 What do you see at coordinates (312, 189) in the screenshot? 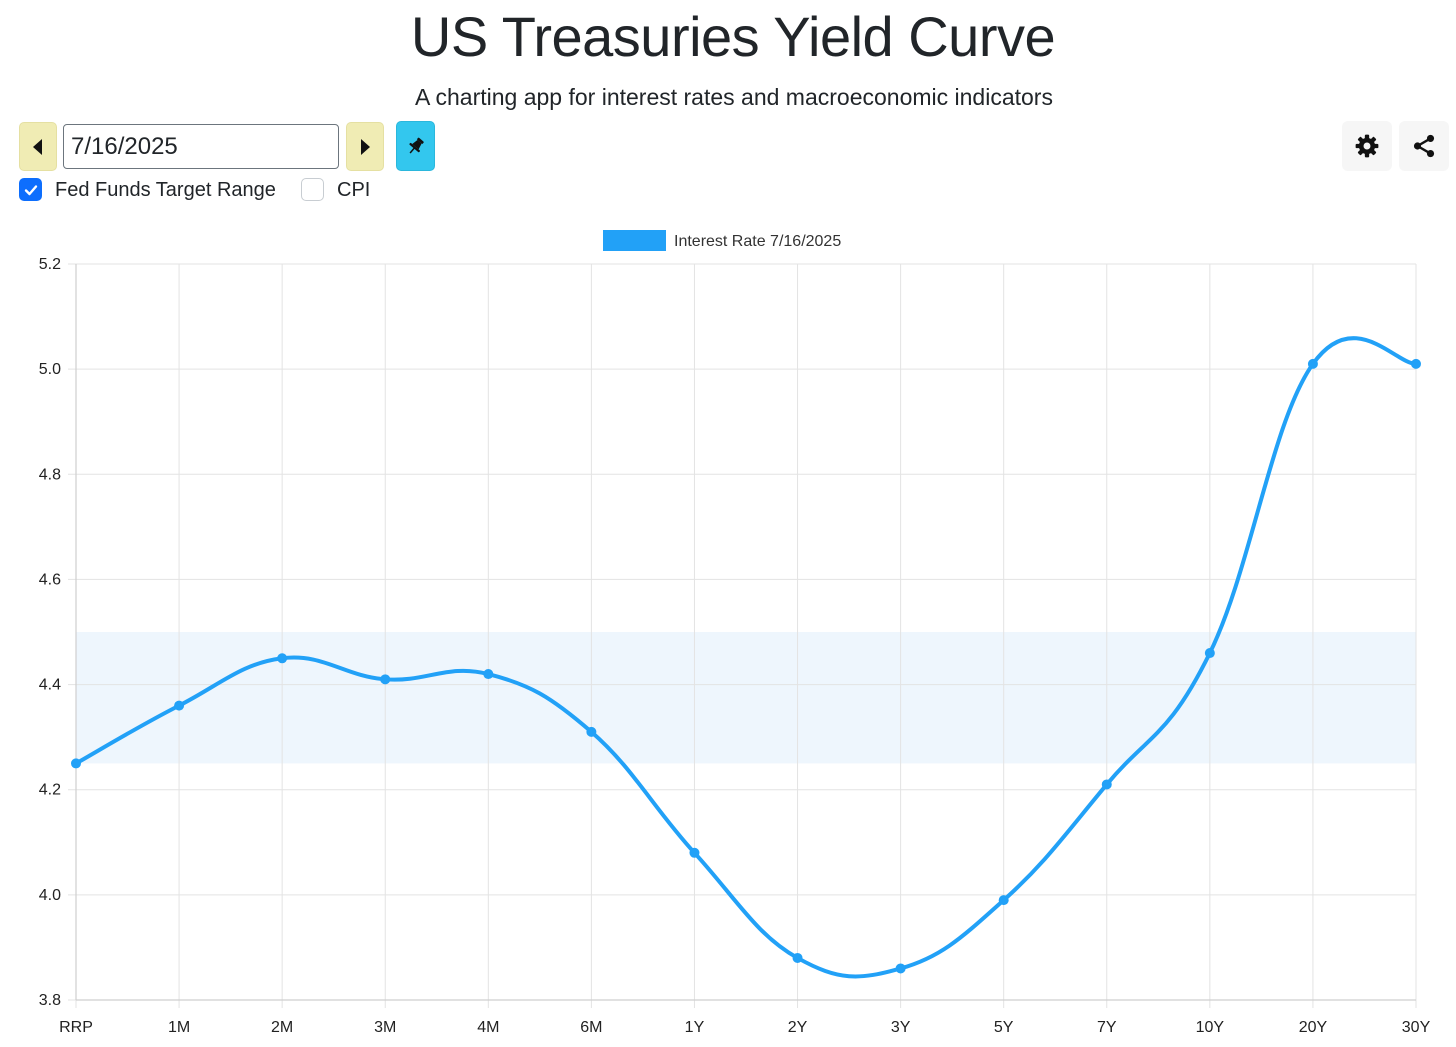
I see `cpi-checkbox` at bounding box center [312, 189].